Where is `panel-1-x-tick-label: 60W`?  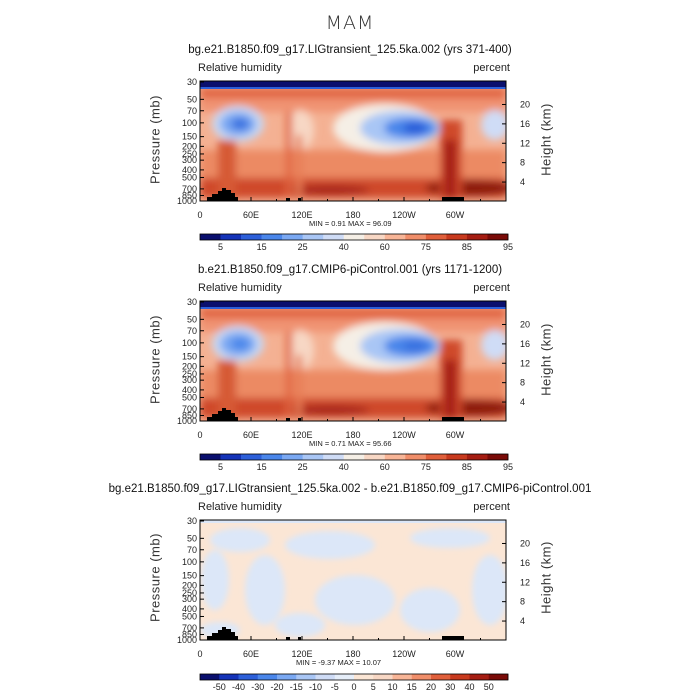 panel-1-x-tick-label: 60W is located at coordinates (455, 215).